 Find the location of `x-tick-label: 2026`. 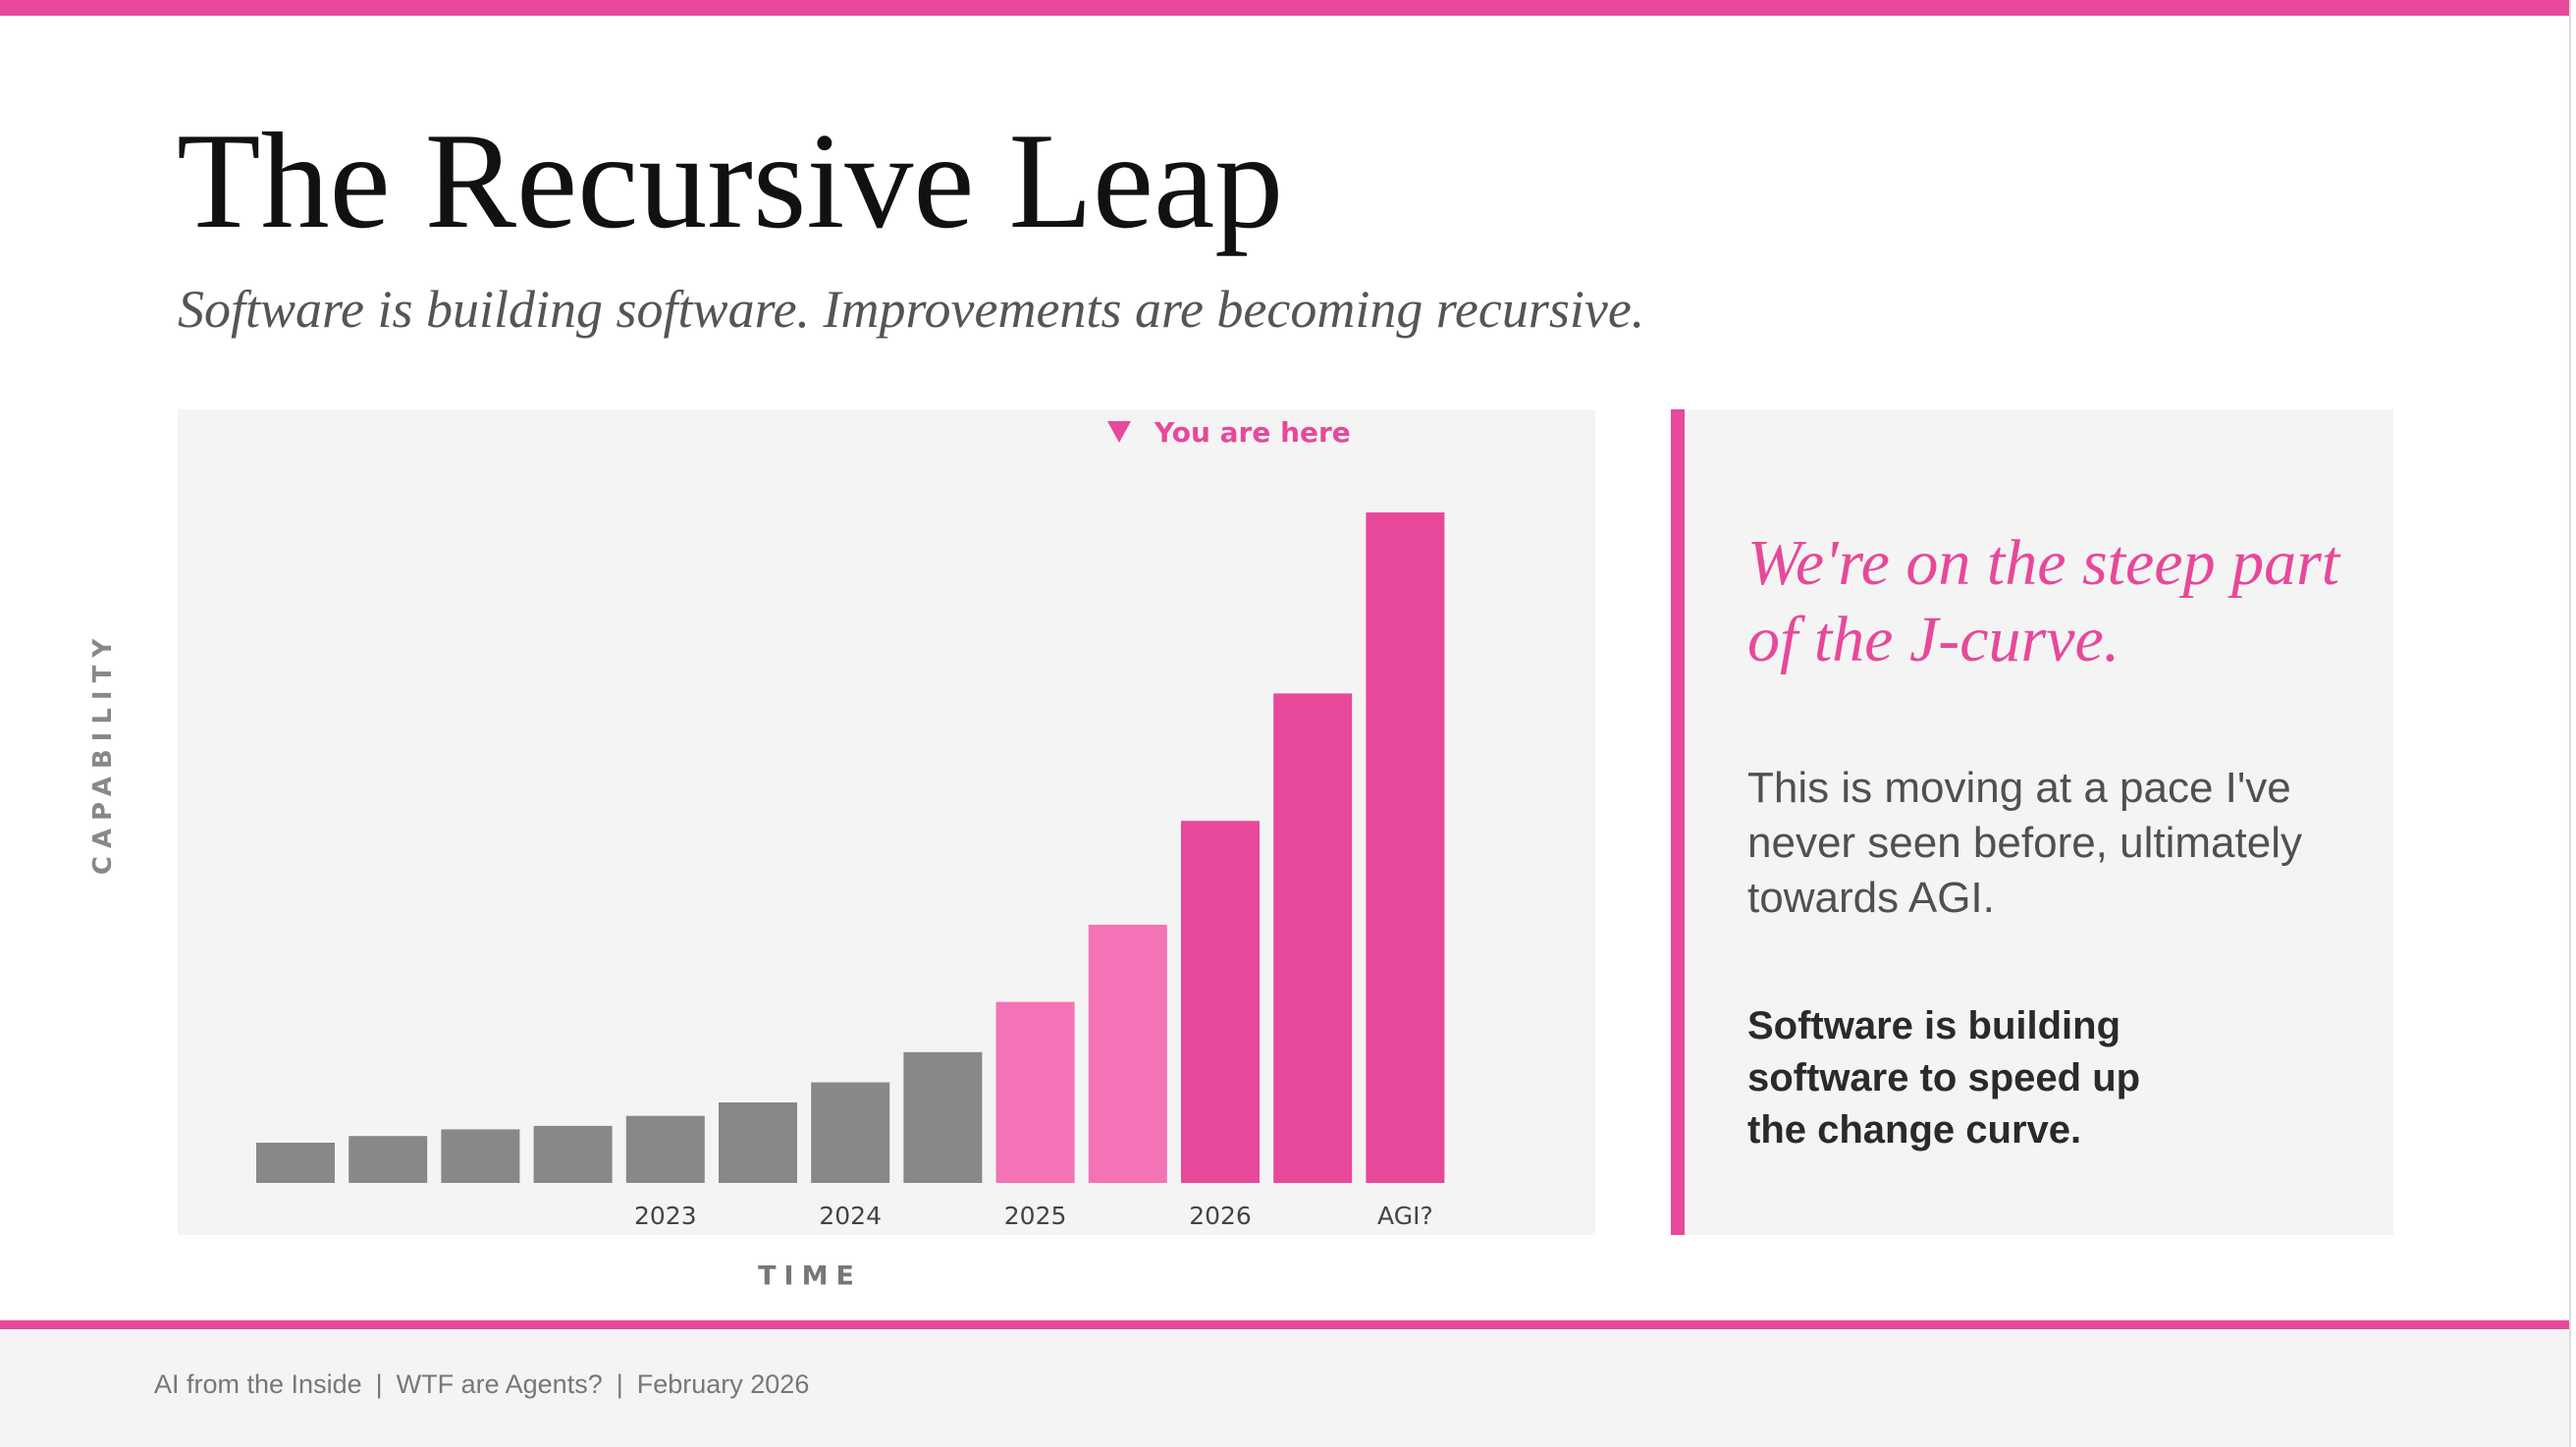

x-tick-label: 2026 is located at coordinates (1220, 1216).